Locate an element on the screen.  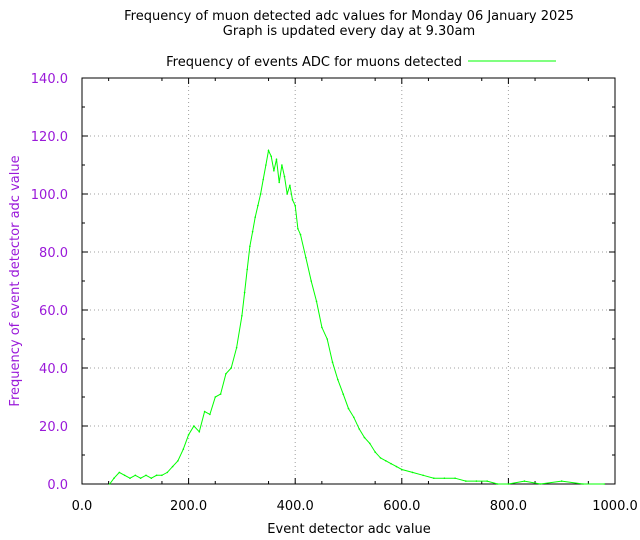
x-tick-label: 1000.0 is located at coordinates (615, 506).